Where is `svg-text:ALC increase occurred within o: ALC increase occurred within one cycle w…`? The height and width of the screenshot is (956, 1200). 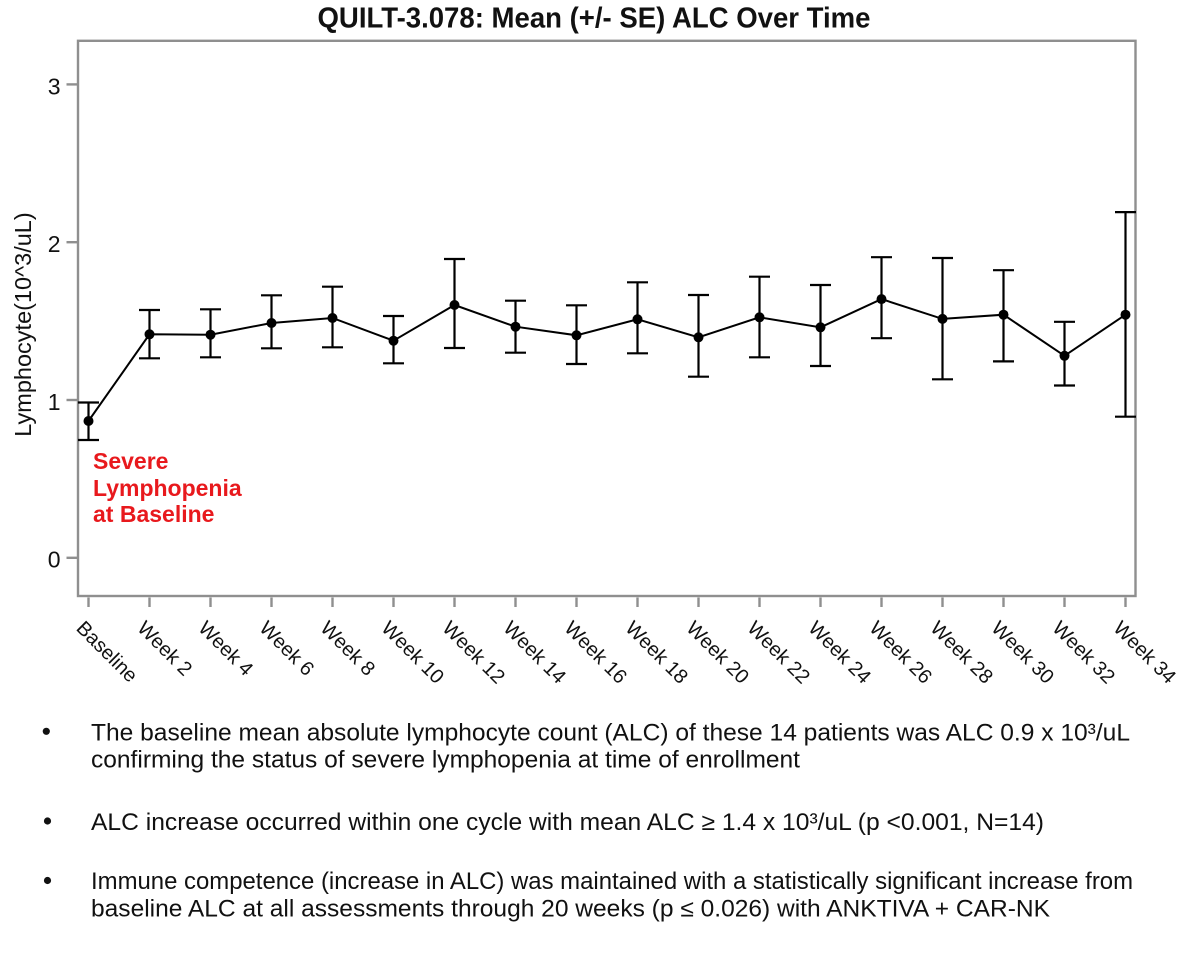
svg-text:ALC increase occurred within o: ALC increase occurred within one cycle w… is located at coordinates (567, 822).